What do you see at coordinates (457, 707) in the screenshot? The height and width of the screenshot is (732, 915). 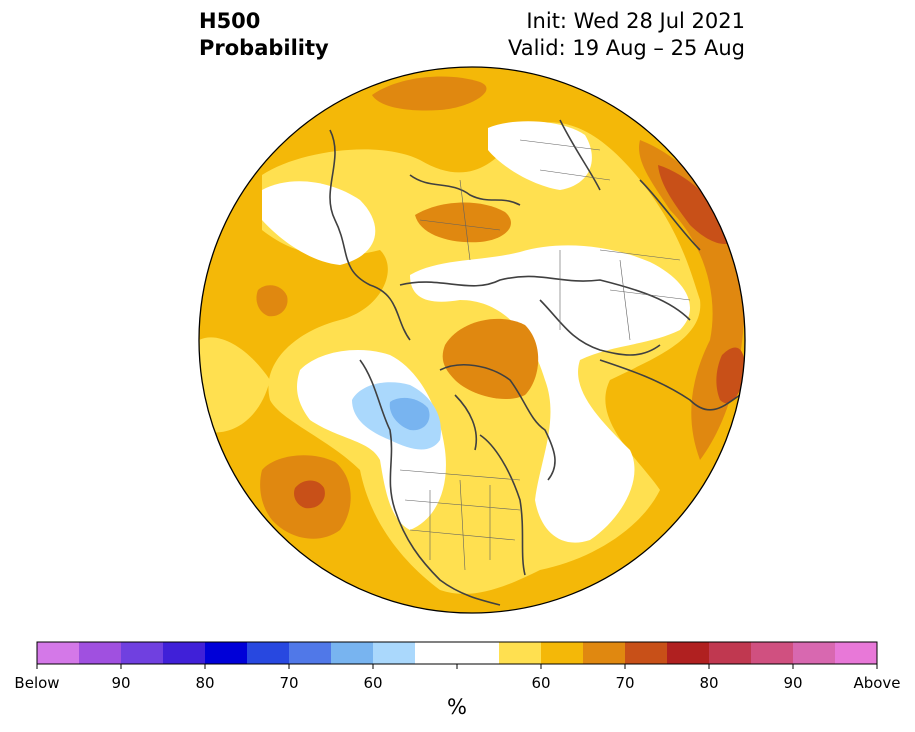 I see `colorbar-unit: %` at bounding box center [457, 707].